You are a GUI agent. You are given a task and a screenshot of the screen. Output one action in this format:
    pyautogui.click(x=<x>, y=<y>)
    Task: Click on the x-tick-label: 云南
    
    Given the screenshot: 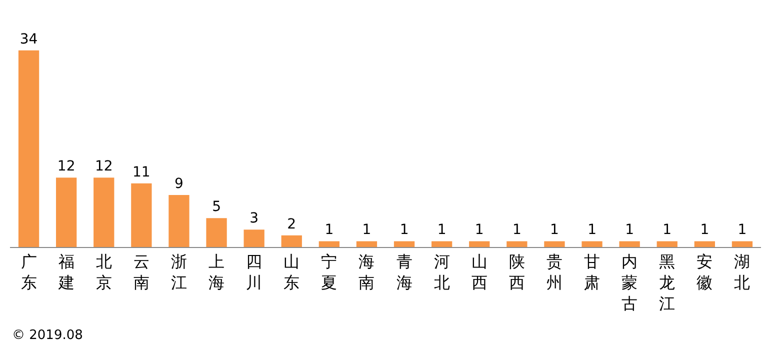 What is the action you would take?
    pyautogui.click(x=141, y=272)
    